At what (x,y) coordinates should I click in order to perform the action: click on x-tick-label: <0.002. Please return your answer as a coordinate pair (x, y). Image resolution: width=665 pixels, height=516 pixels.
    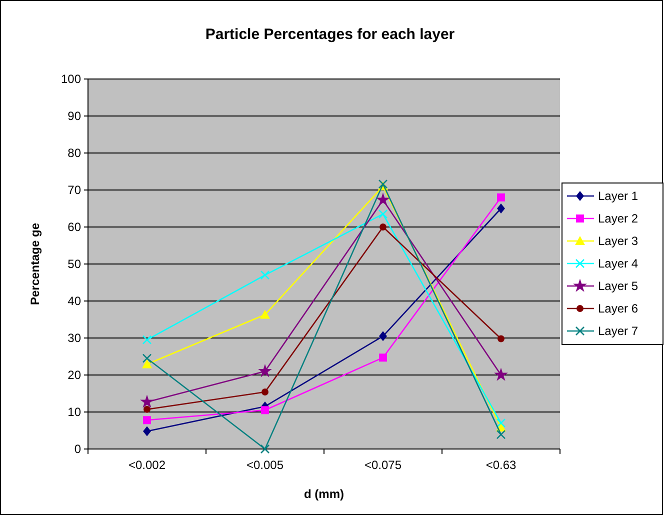
    Looking at the image, I should click on (147, 465).